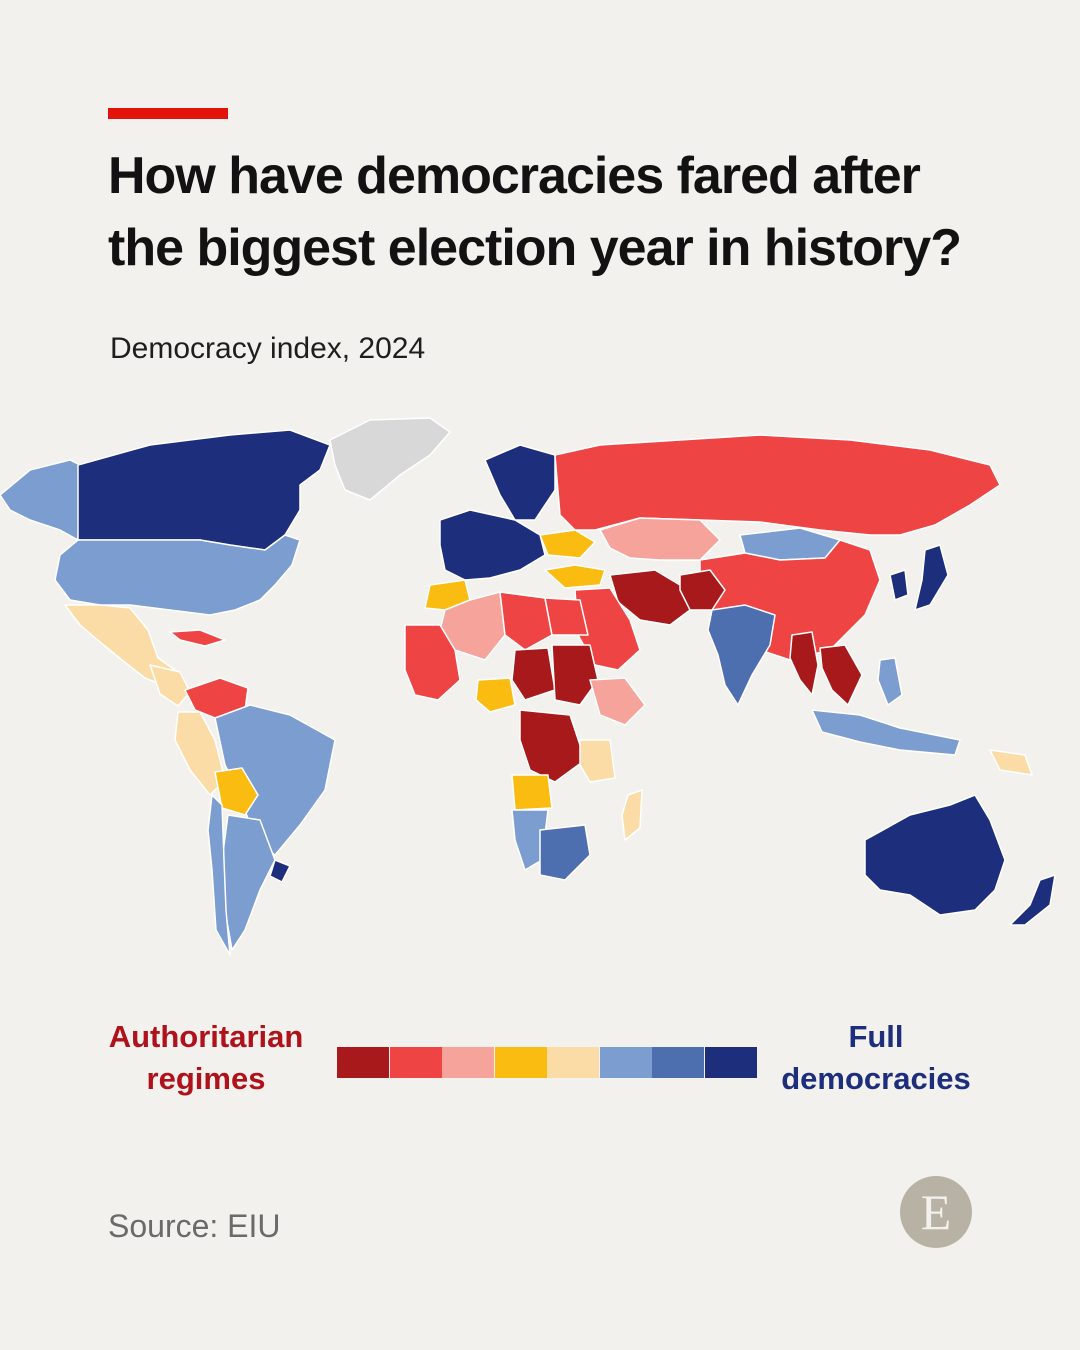 The image size is (1080, 1350). Describe the element at coordinates (168, 113) in the screenshot. I see `accent-bar` at that location.